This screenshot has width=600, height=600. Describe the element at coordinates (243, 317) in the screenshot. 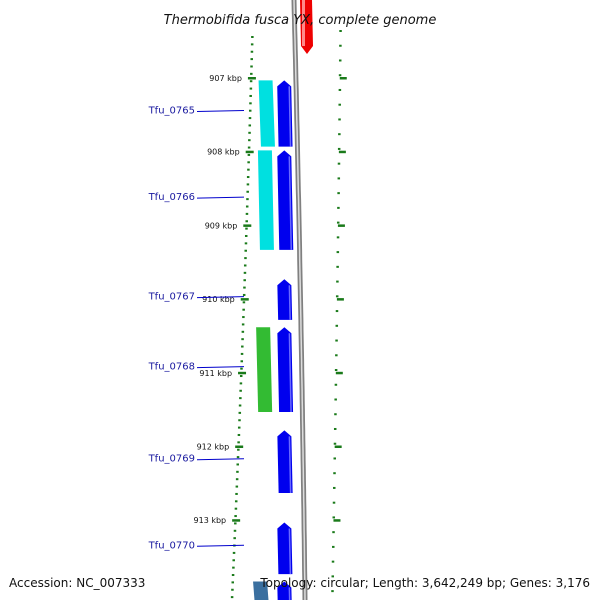

I see `tick-ruler-left` at that location.